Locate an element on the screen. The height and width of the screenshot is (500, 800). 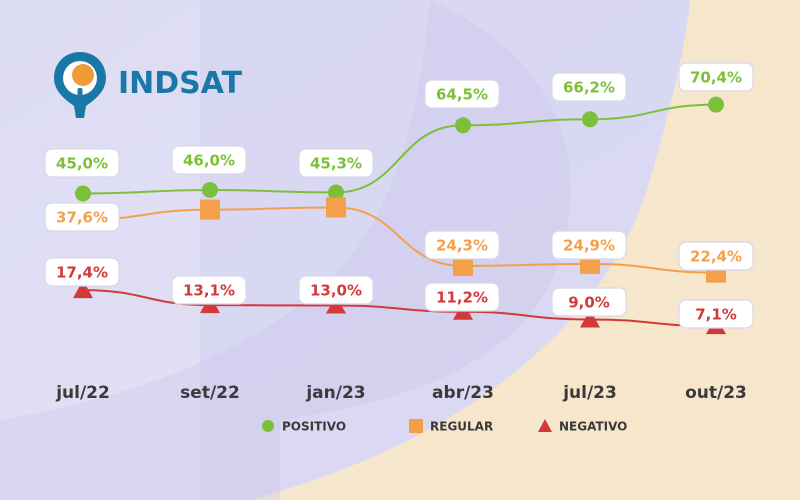
data-label-negativo-4: 9,0% is located at coordinates (589, 303).